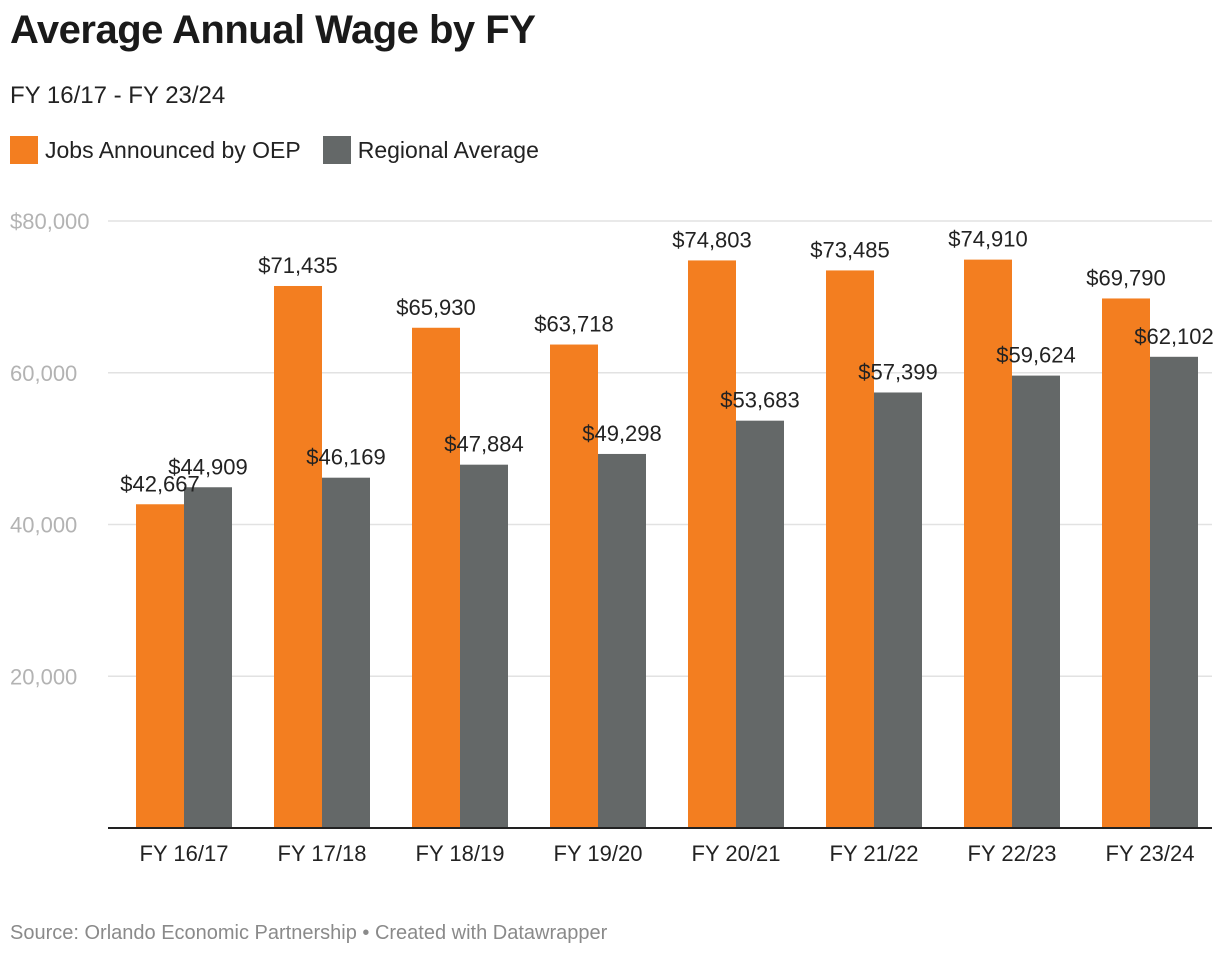 This screenshot has width=1220, height=960. I want to click on data-label-regional-average: $49,298, so click(622, 433).